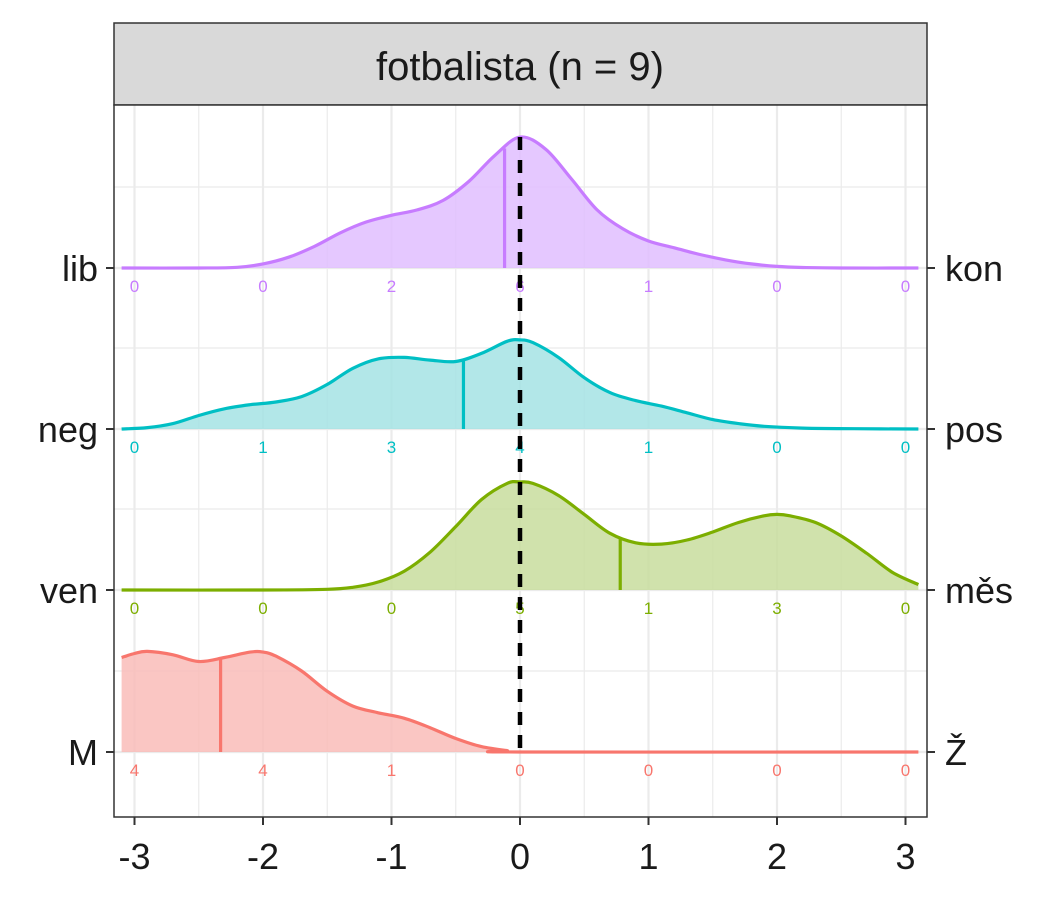 The height and width of the screenshot is (905, 1050). I want to click on density-area-lib, so click(520, 202).